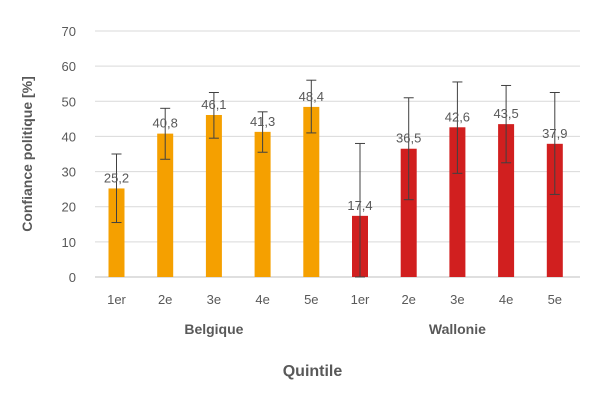  What do you see at coordinates (505, 113) in the screenshot?
I see `data-label: 43,5` at bounding box center [505, 113].